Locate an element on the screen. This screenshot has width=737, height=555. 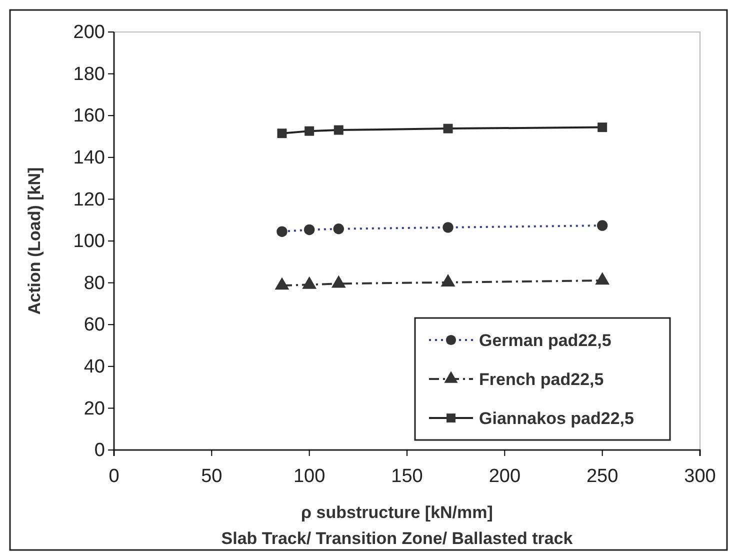
y-tick-label: 80 is located at coordinates (94, 283).